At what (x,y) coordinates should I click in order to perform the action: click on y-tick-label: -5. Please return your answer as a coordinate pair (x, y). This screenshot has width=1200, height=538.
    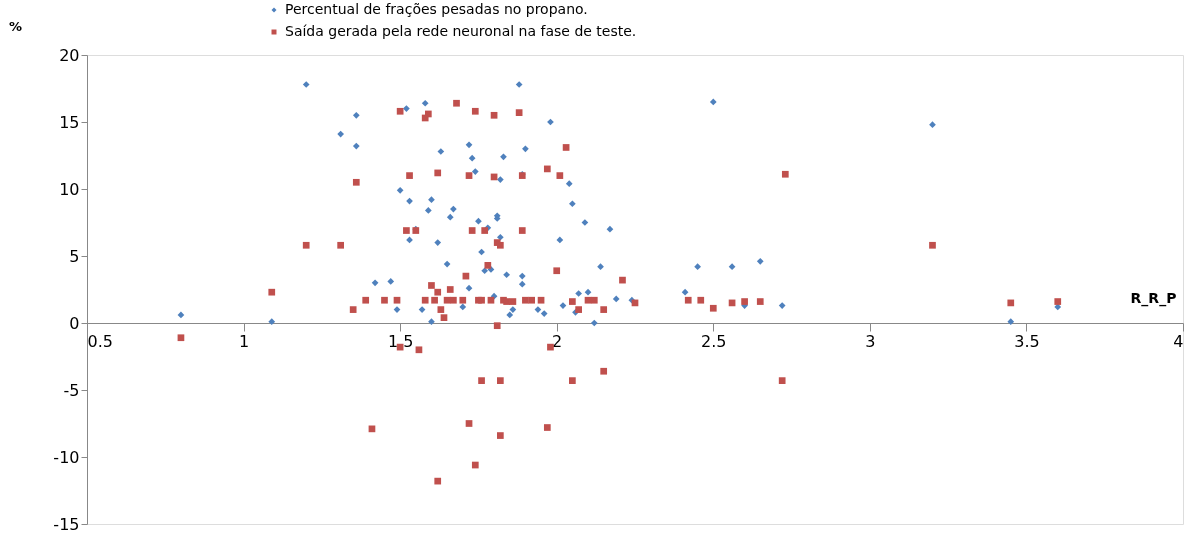
    Looking at the image, I should click on (71, 390).